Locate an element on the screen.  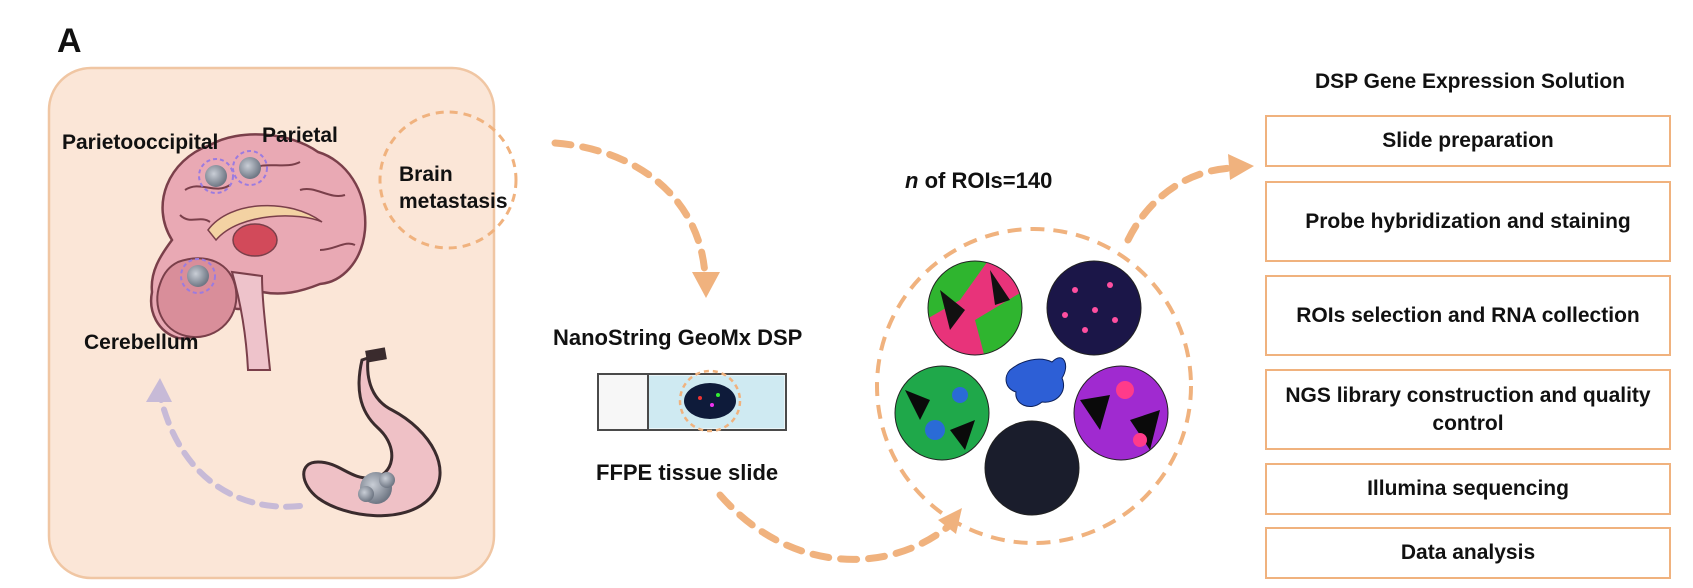
stomach-illustration is located at coordinates (372, 432).